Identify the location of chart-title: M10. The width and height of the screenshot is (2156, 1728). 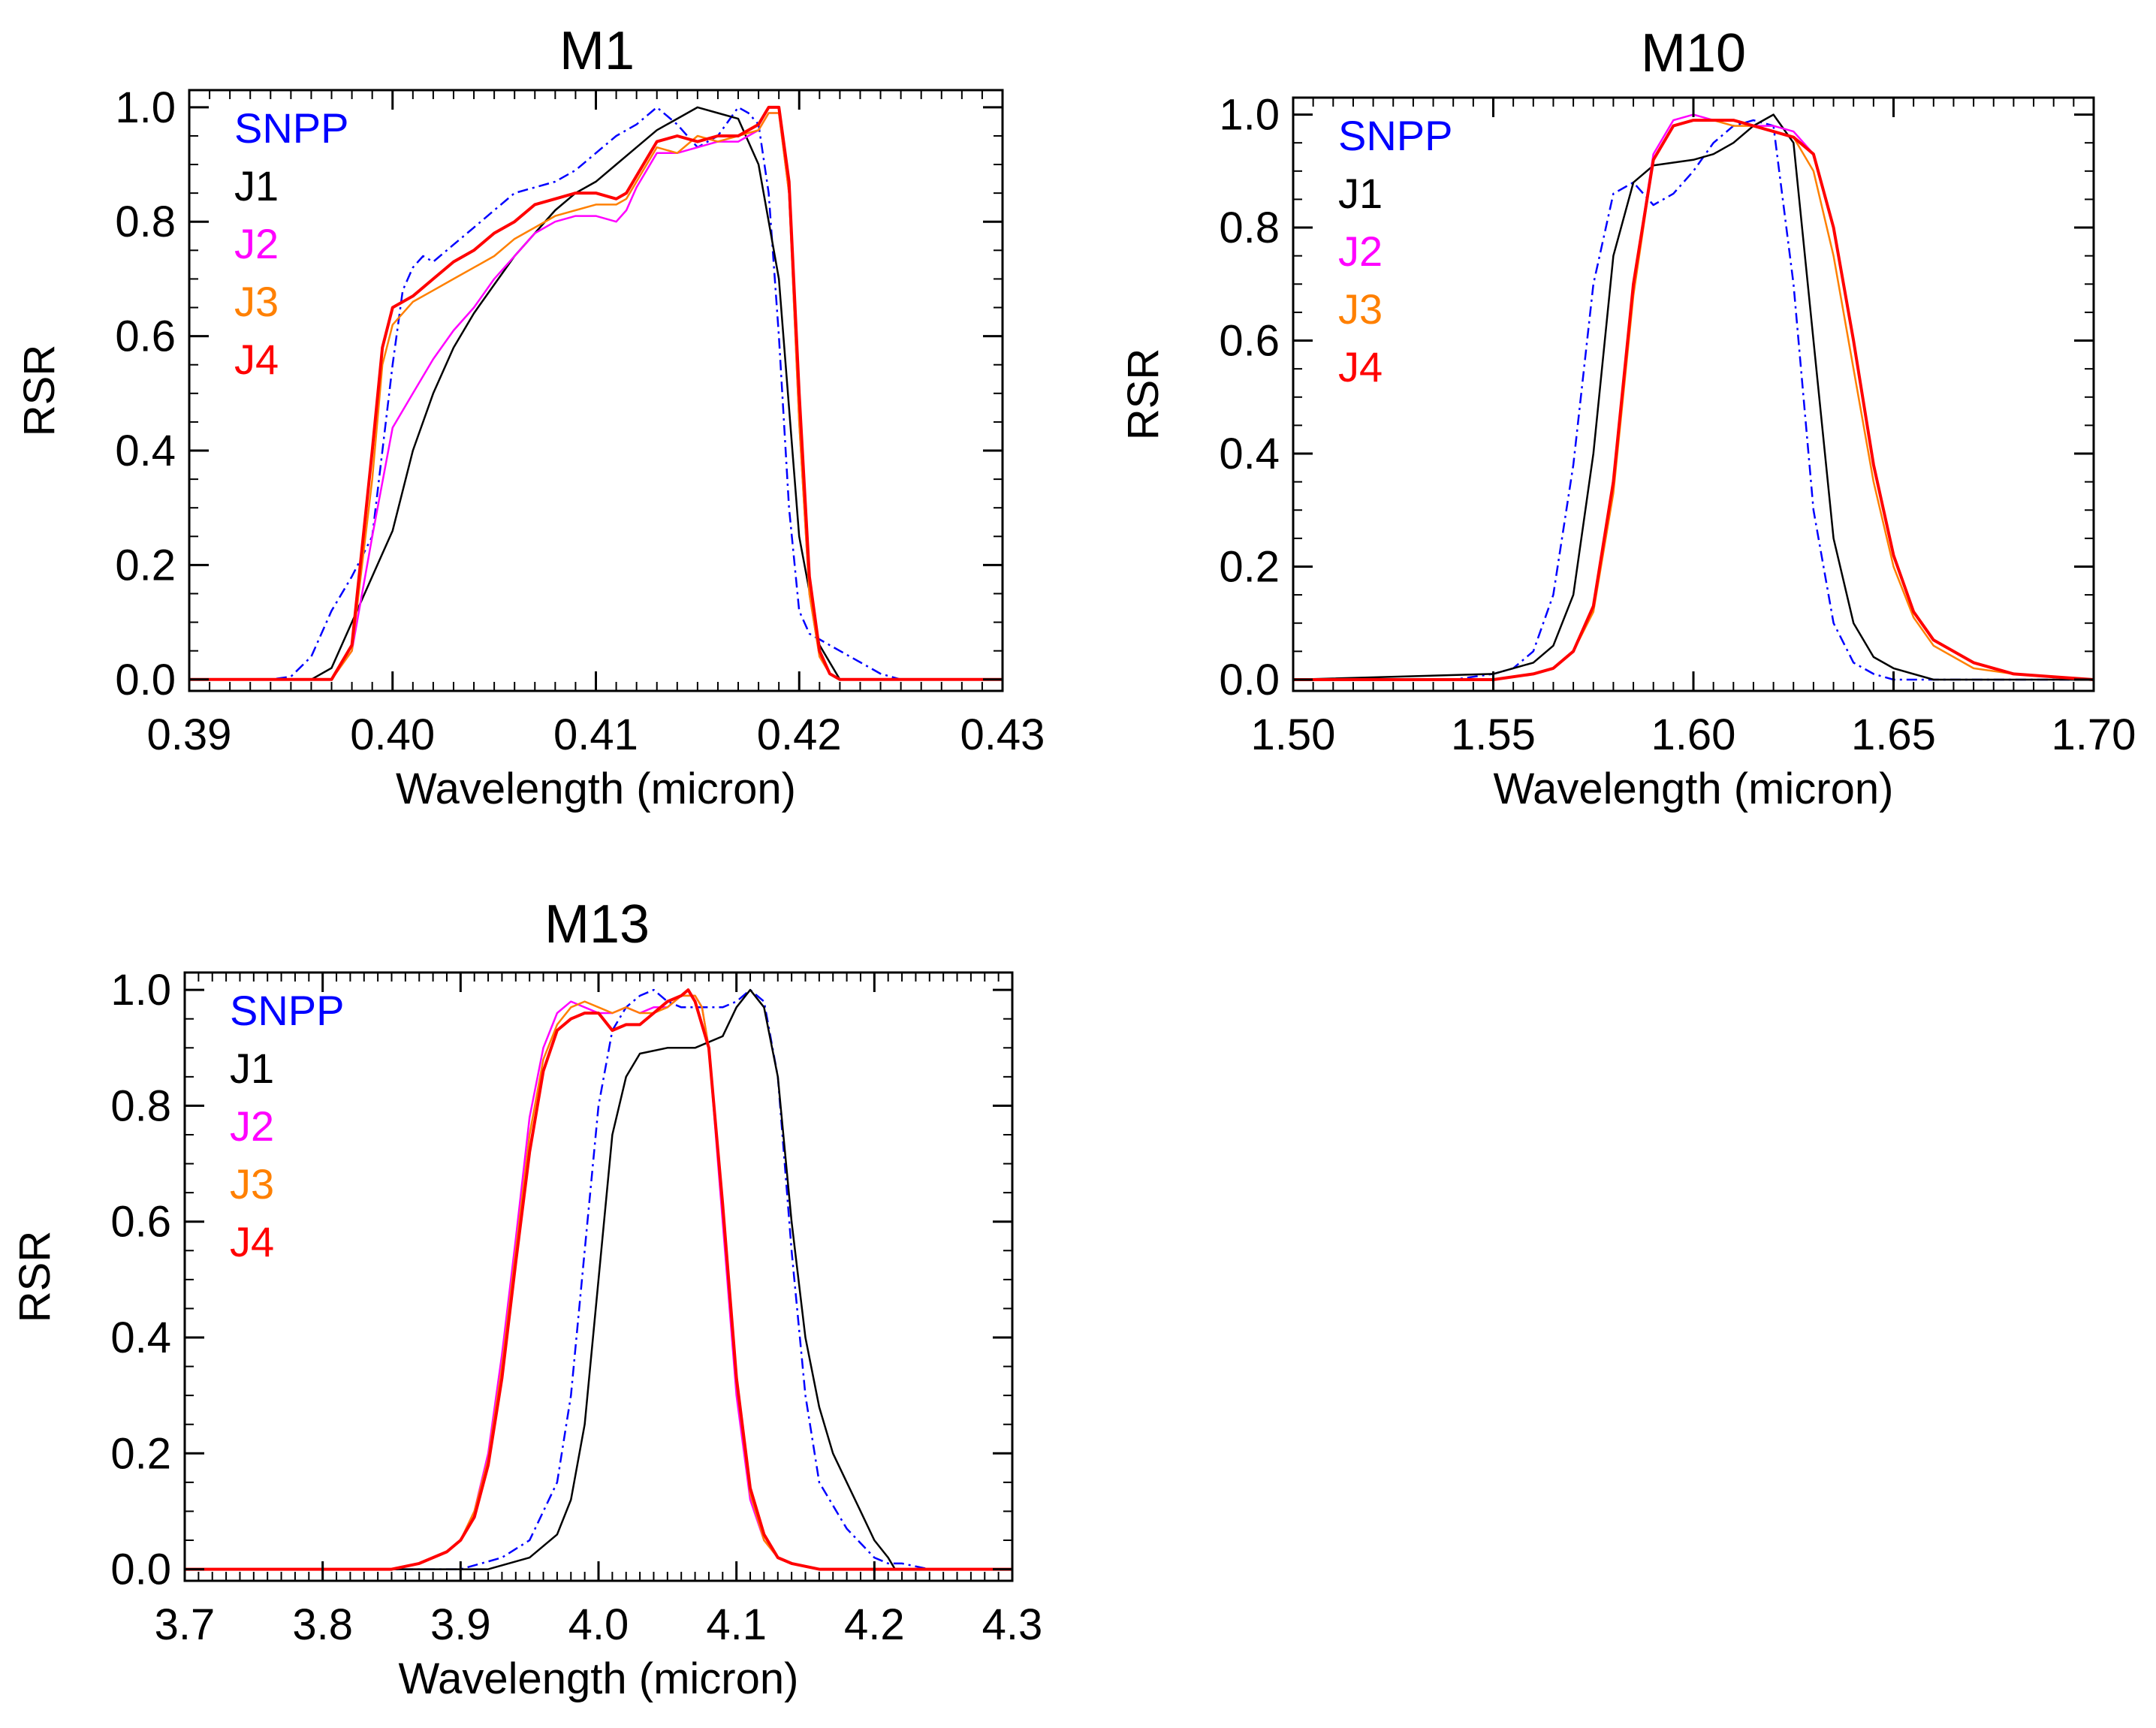
(1693, 53).